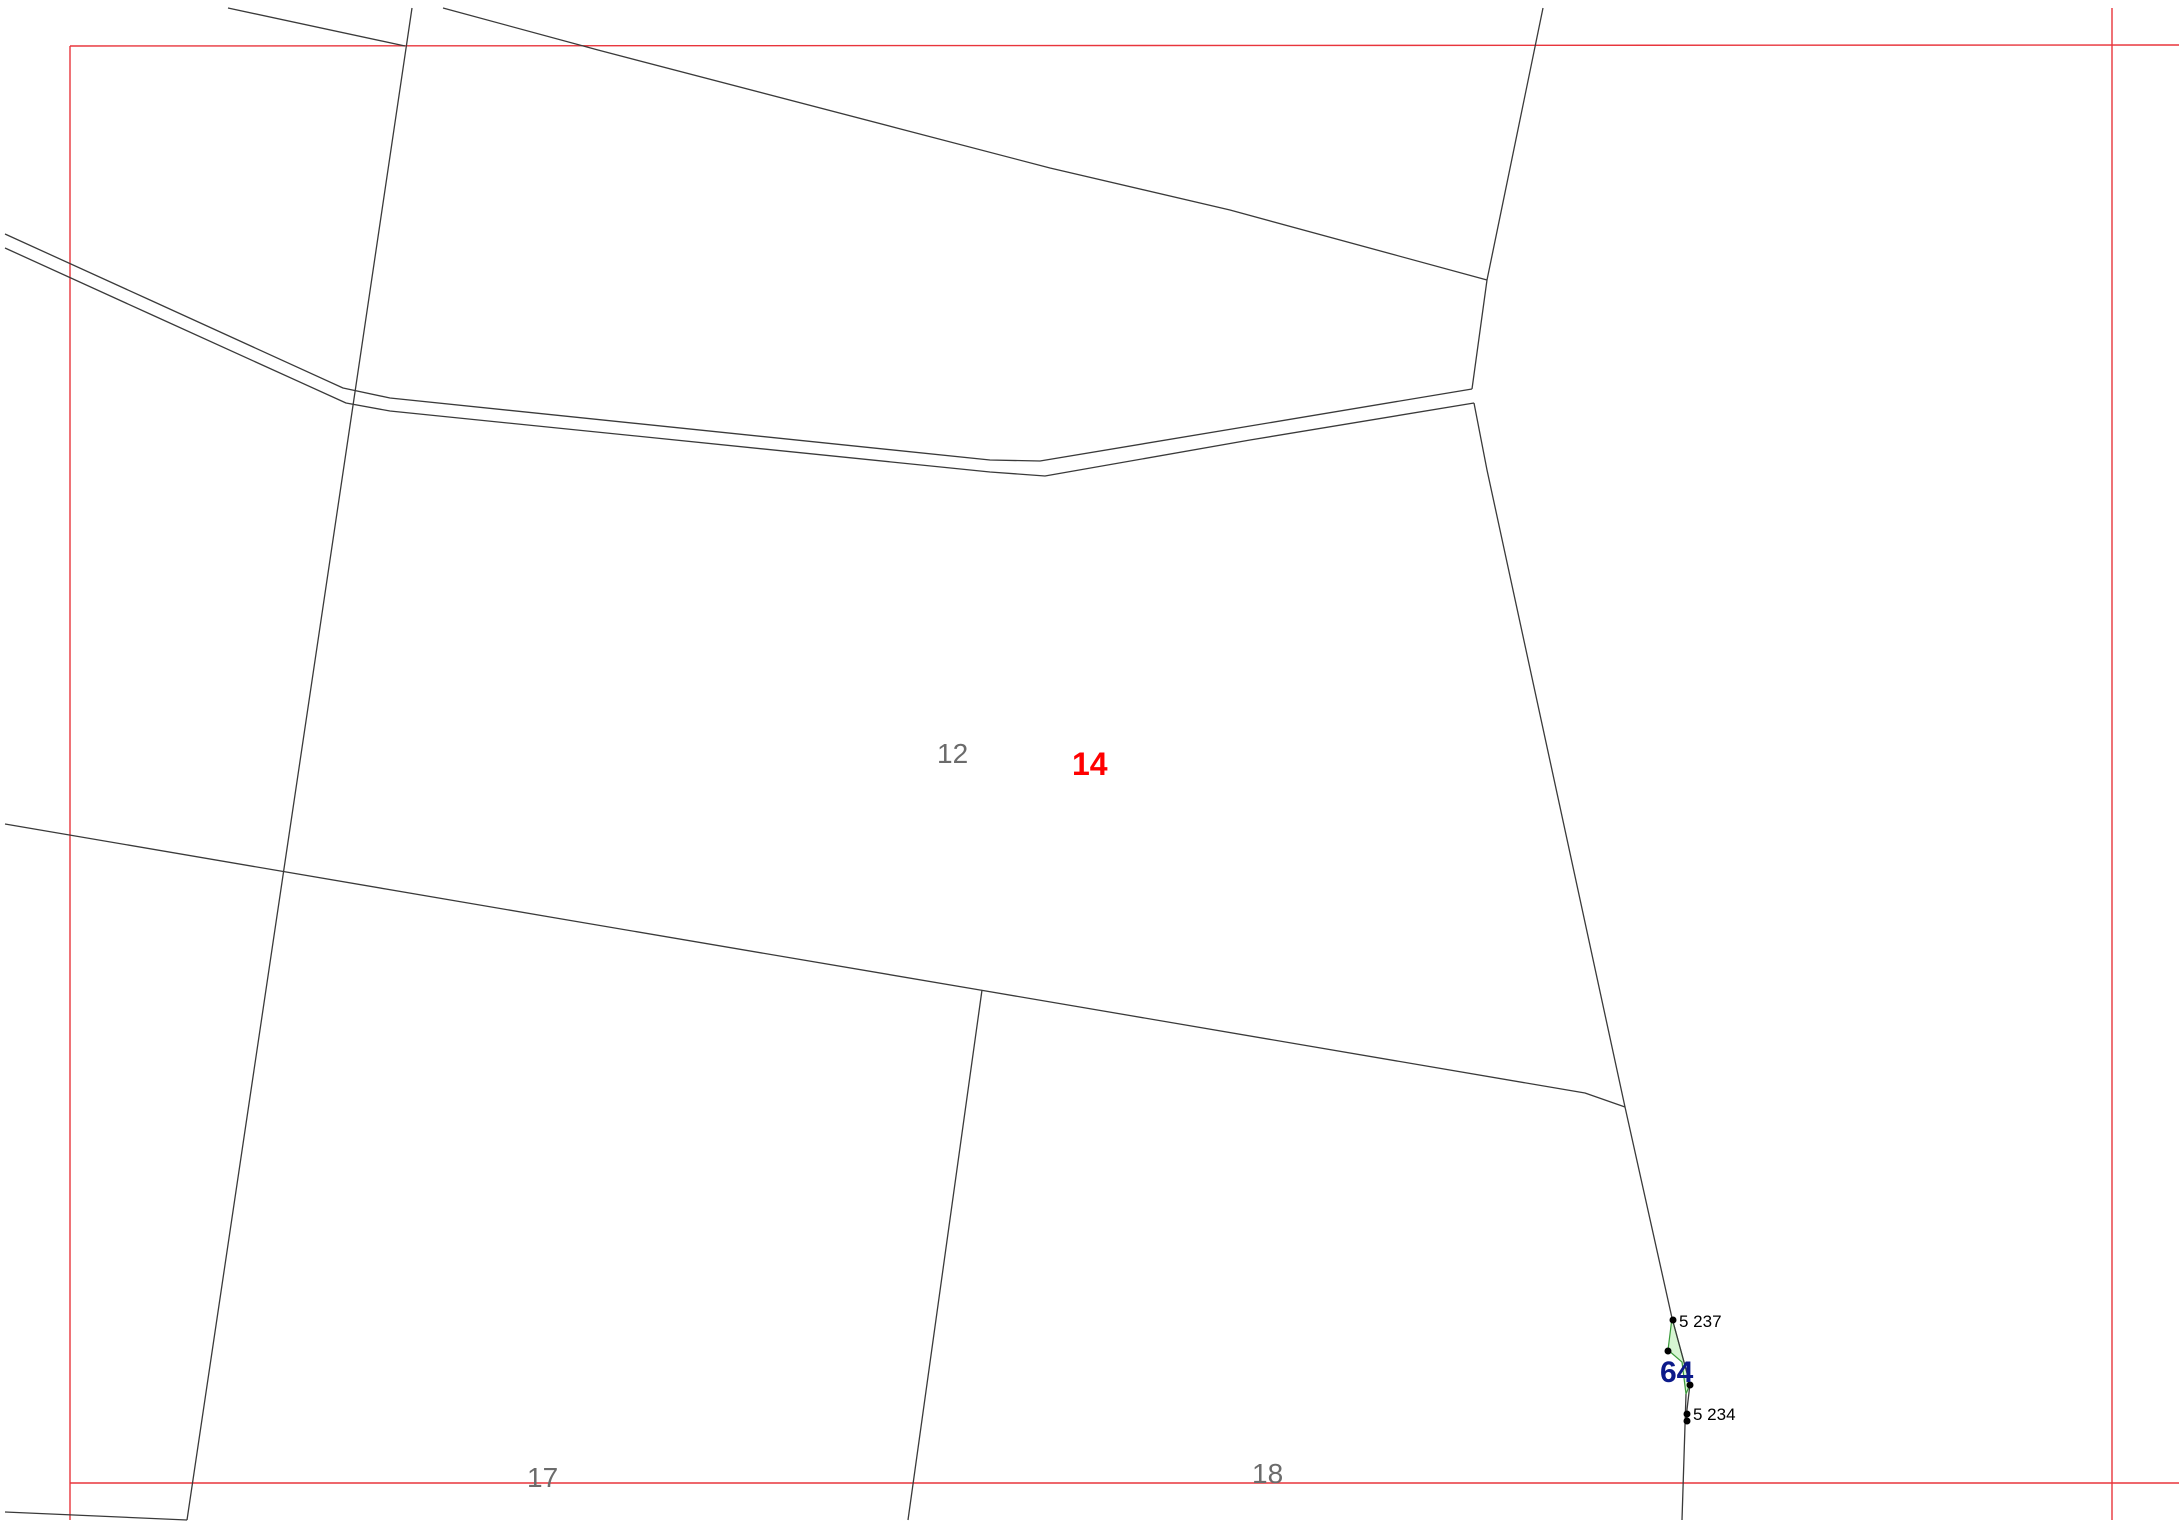 This screenshot has width=2179, height=1527. I want to click on parcel-label-14-selected: 14, so click(1090, 764).